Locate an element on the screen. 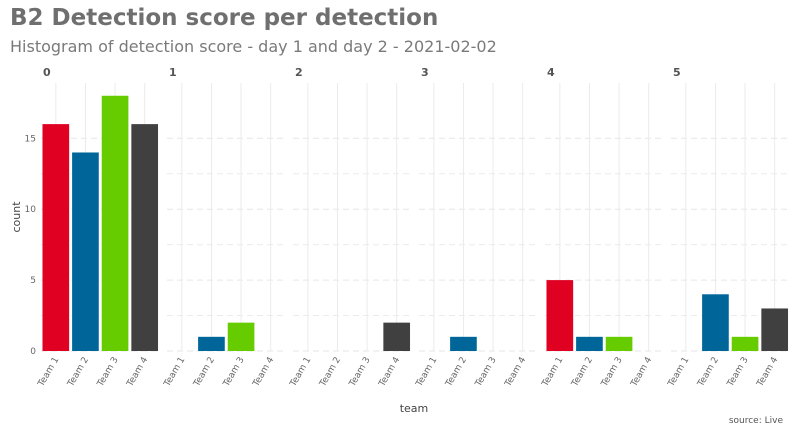 This screenshot has height=436, width=791. y-axis-title: count is located at coordinates (16, 217).